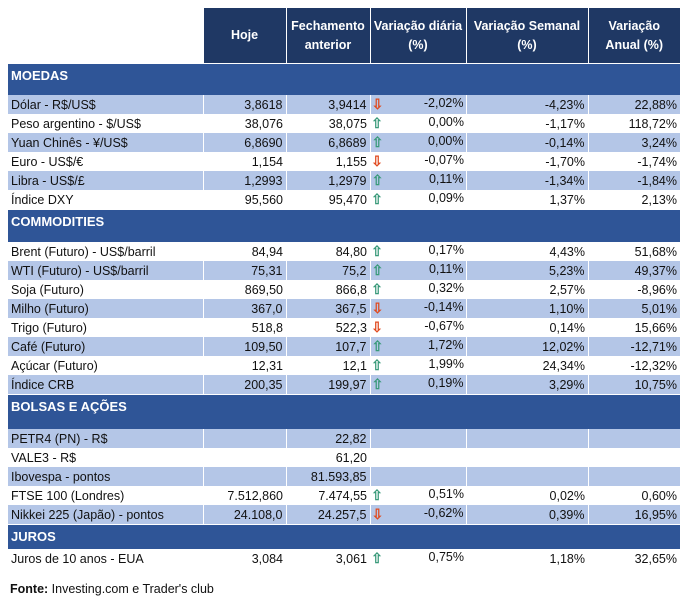 This screenshot has width=685, height=612. I want to click on fechamento-cell: 95,470, so click(347, 199).